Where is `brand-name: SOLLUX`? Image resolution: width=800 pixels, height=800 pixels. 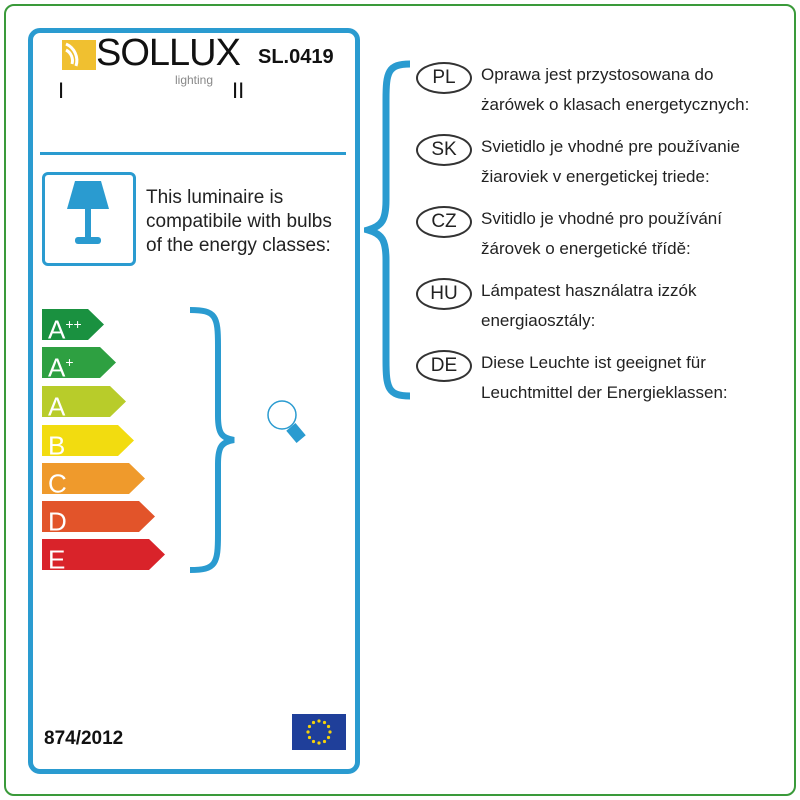 brand-name: SOLLUX is located at coordinates (168, 53).